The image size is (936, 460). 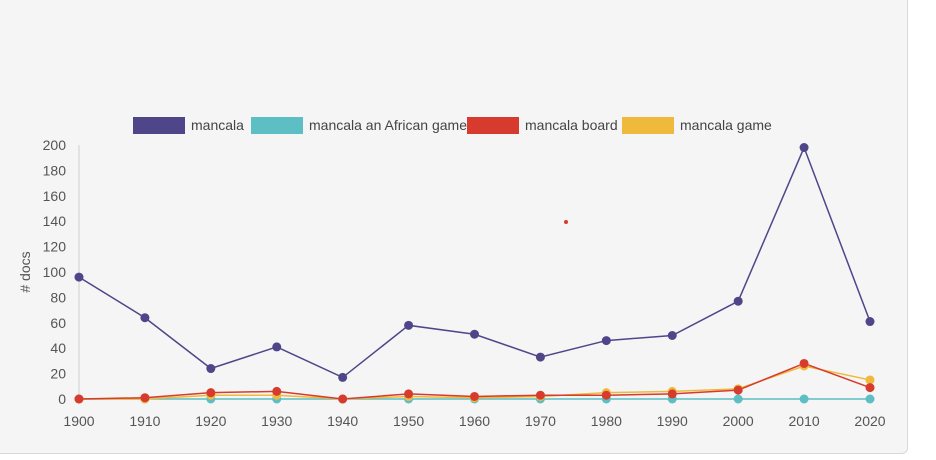 What do you see at coordinates (566, 222) in the screenshot?
I see `stray-marker` at bounding box center [566, 222].